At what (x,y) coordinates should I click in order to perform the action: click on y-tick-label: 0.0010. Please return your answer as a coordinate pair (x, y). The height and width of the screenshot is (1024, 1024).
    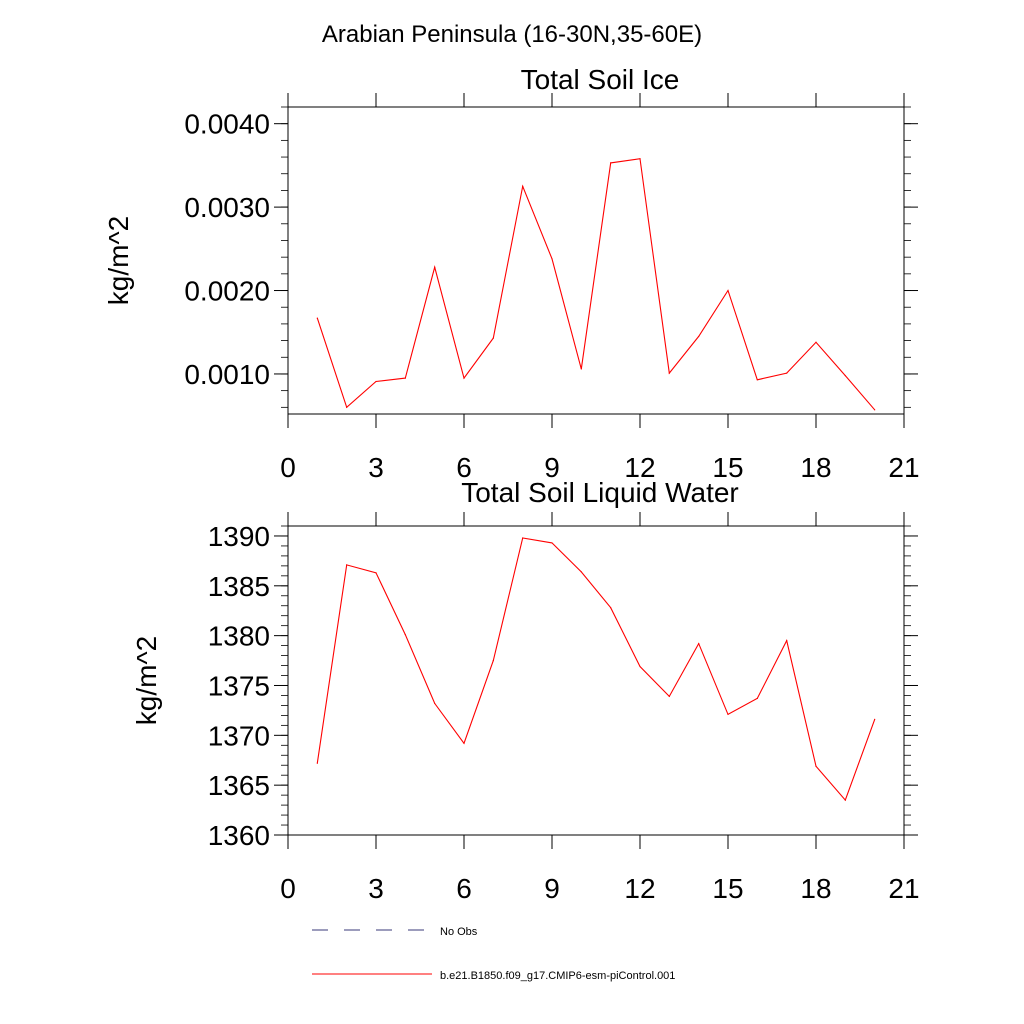
    Looking at the image, I should click on (227, 374).